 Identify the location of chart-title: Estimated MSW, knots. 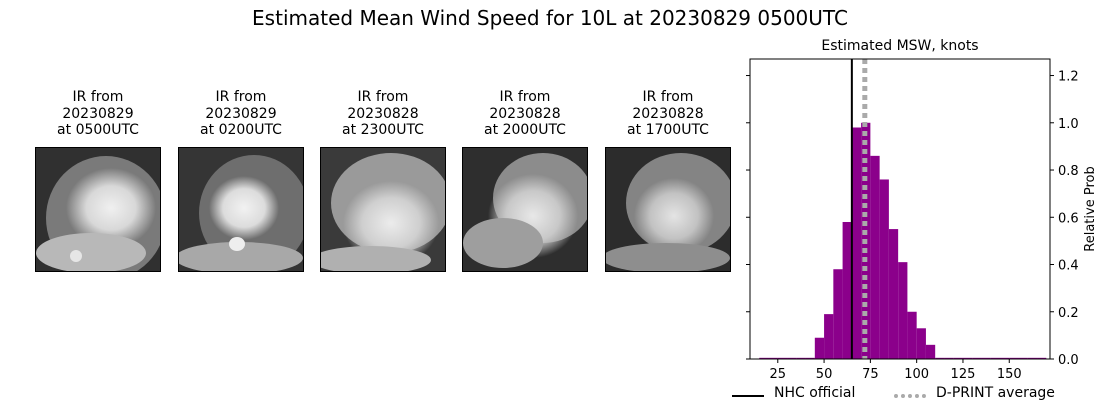
(899, 46).